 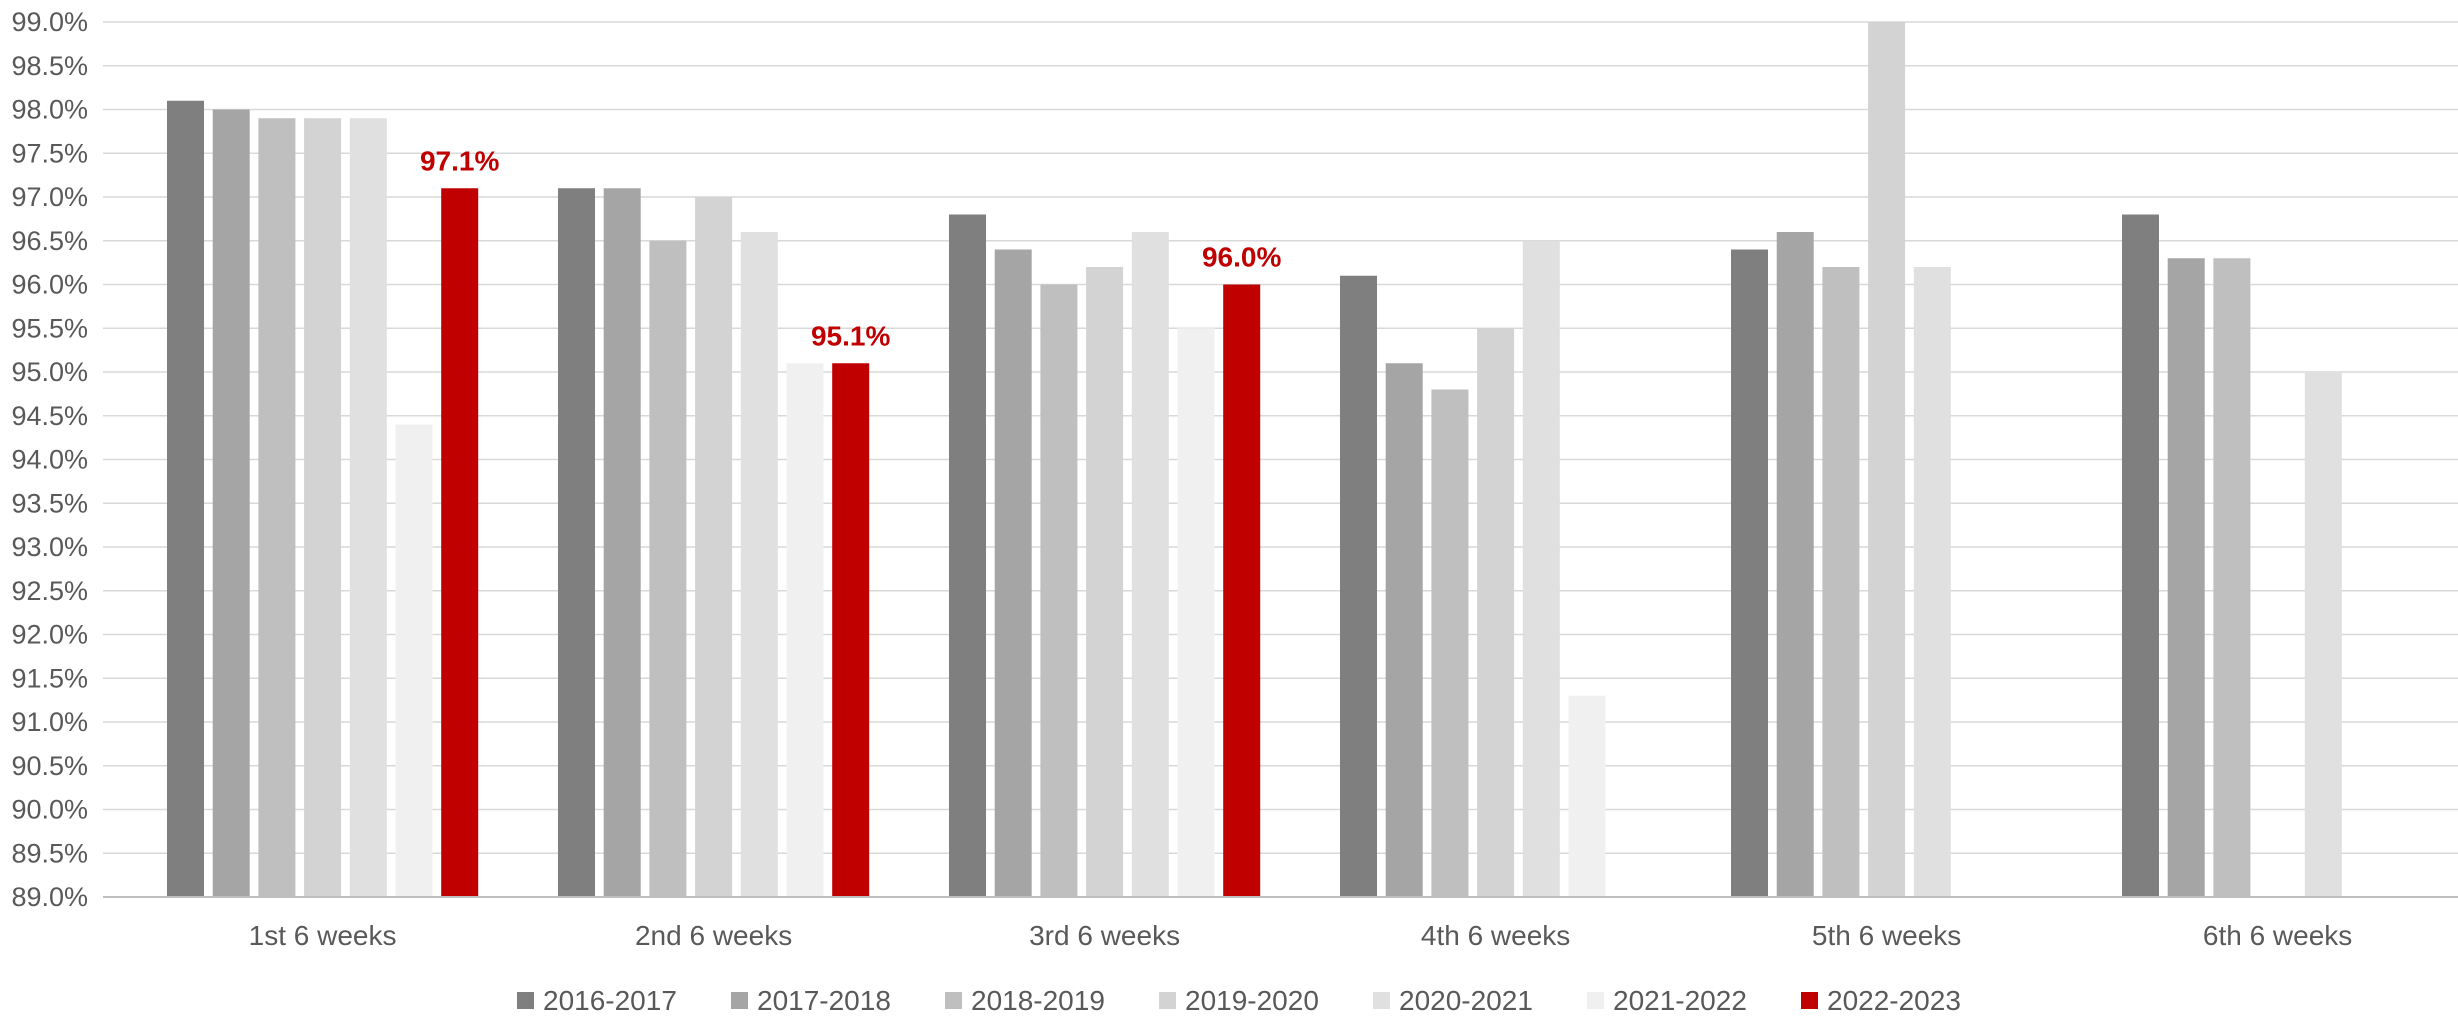 What do you see at coordinates (1894, 1000) in the screenshot?
I see `legend-label: 2022-2023` at bounding box center [1894, 1000].